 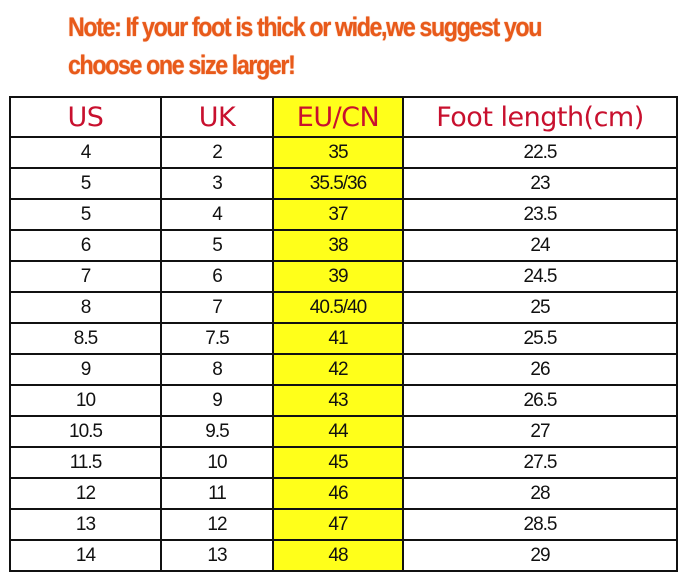 I want to click on cell-eu-cn: 35.5/36, so click(x=338, y=183).